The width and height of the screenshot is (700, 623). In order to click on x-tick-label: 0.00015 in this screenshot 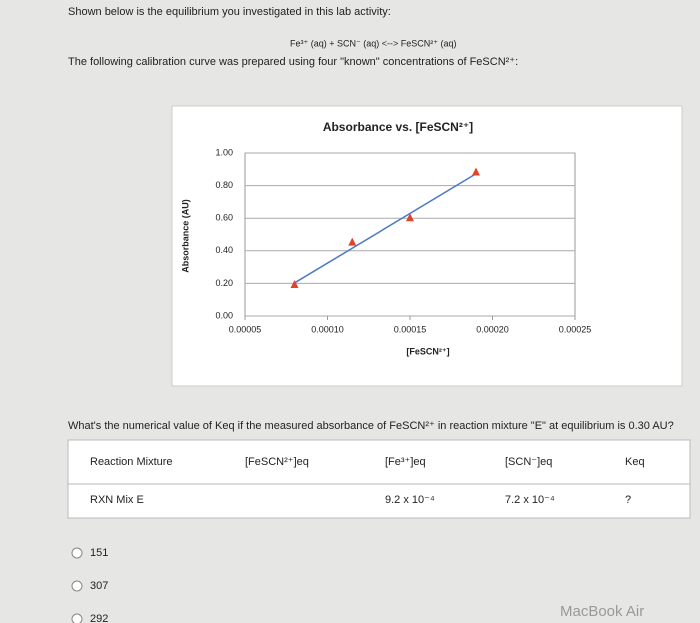, I will do `click(410, 329)`.